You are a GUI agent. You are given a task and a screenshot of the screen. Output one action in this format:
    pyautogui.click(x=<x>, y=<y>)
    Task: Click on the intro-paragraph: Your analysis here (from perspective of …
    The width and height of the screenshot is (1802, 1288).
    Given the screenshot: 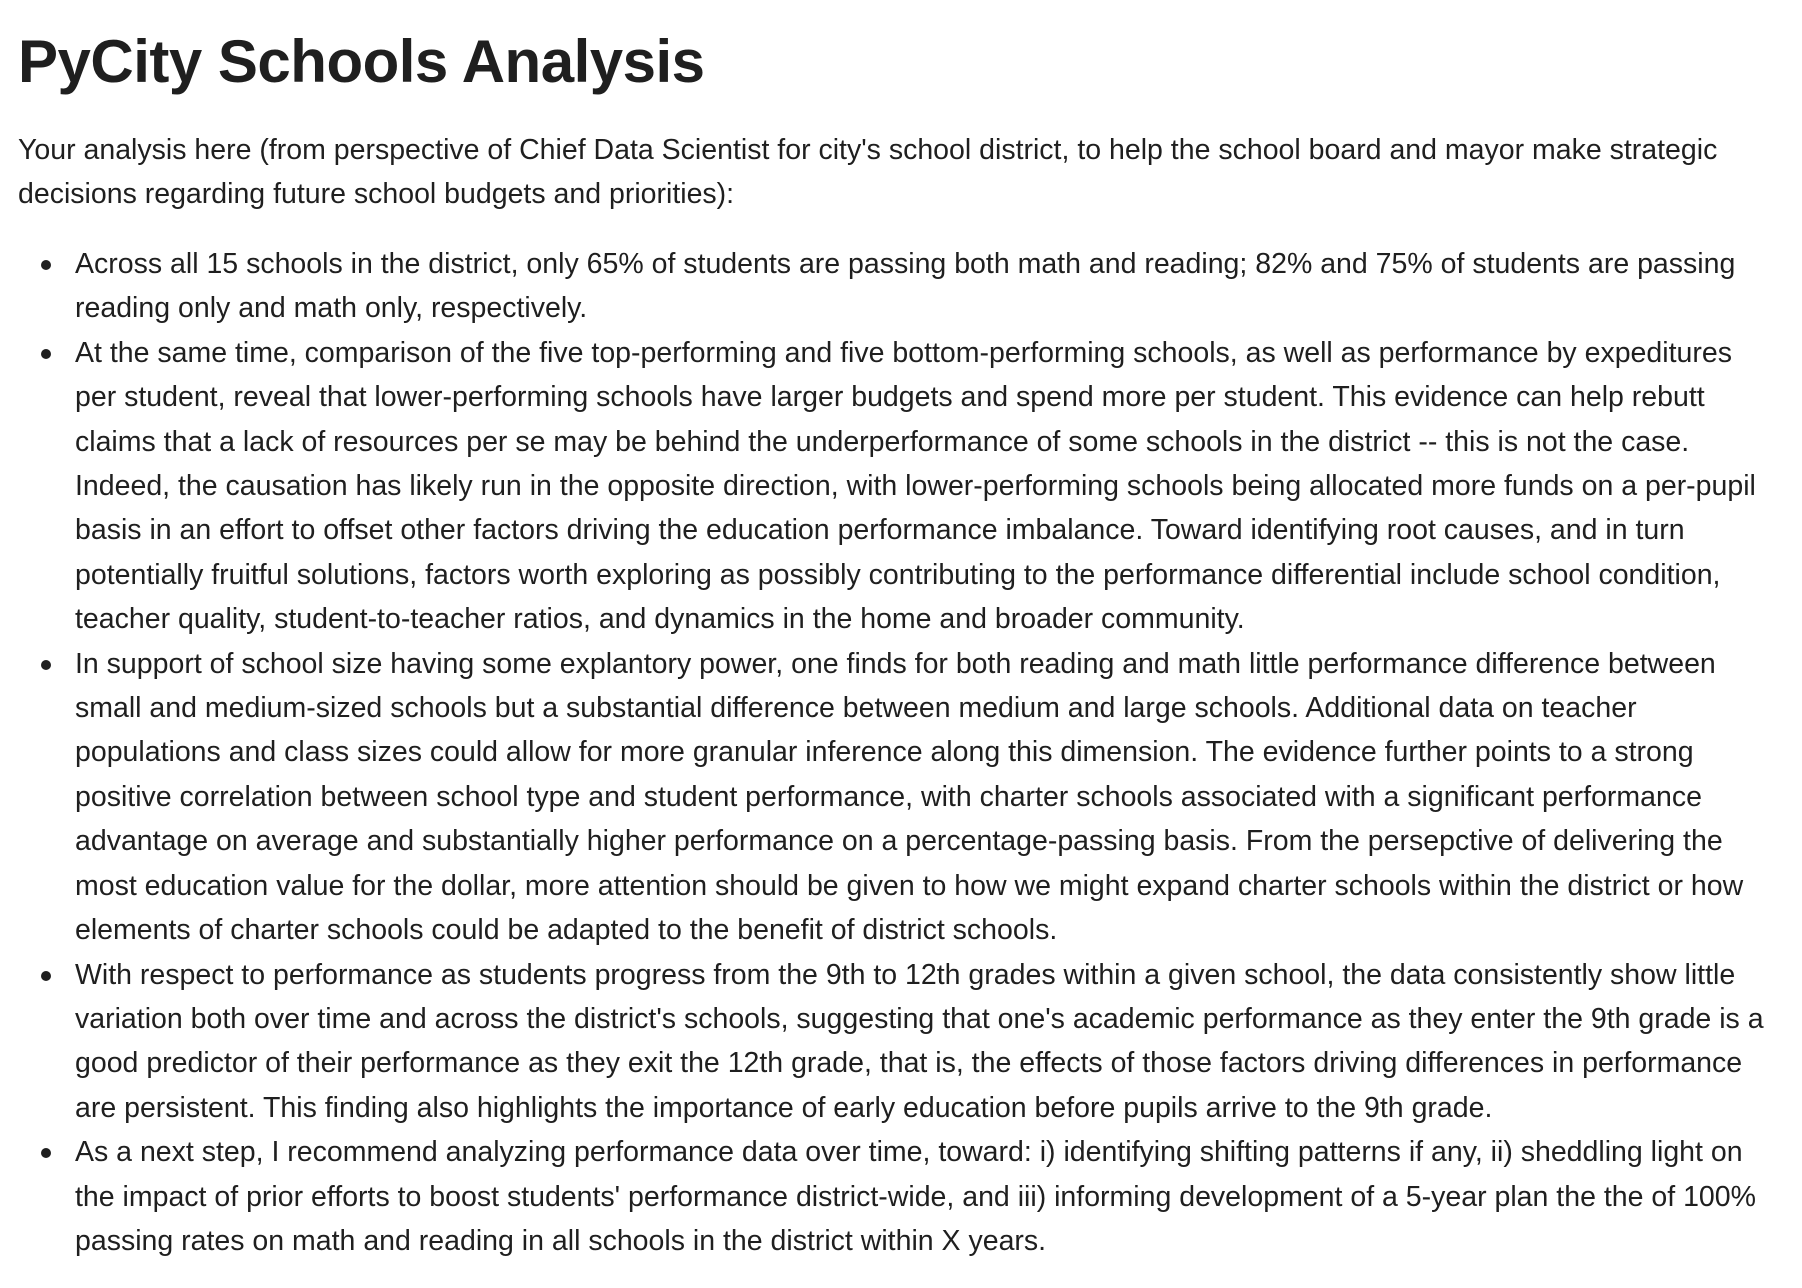 What is the action you would take?
    pyautogui.click(x=868, y=172)
    